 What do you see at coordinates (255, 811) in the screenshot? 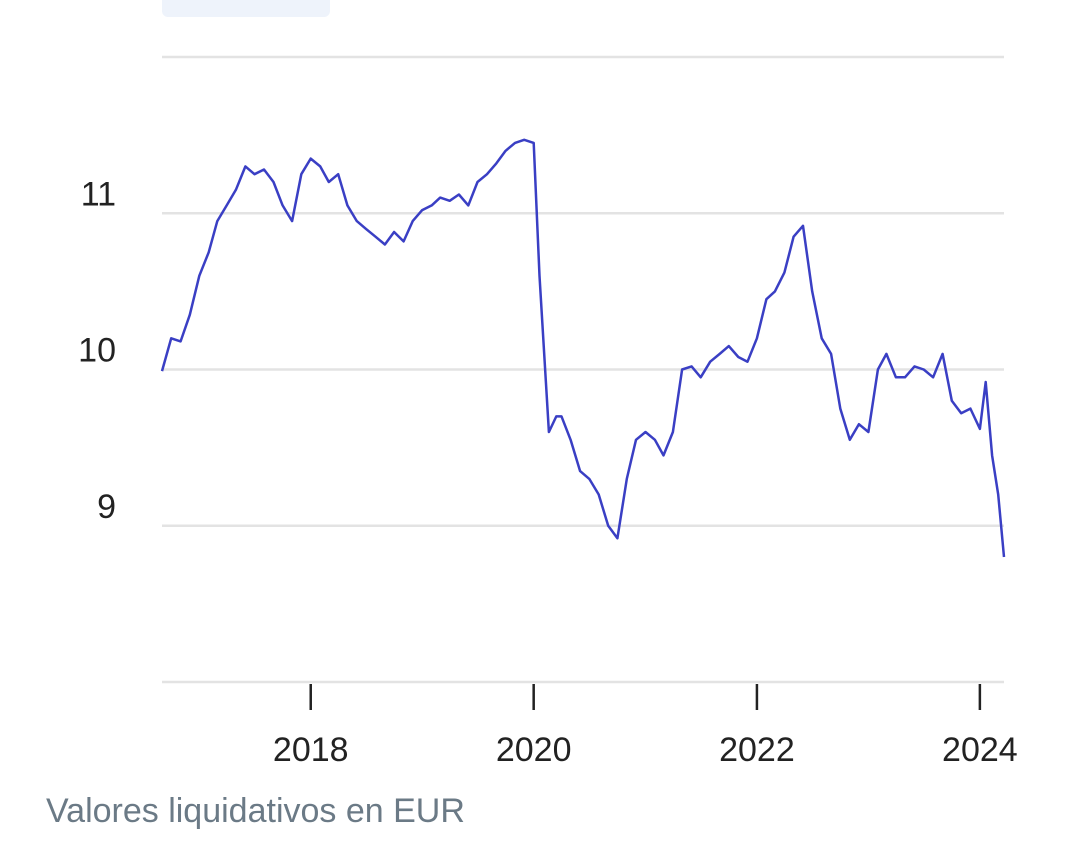
I see `chart-caption: Valores liquidativos en EUR` at bounding box center [255, 811].